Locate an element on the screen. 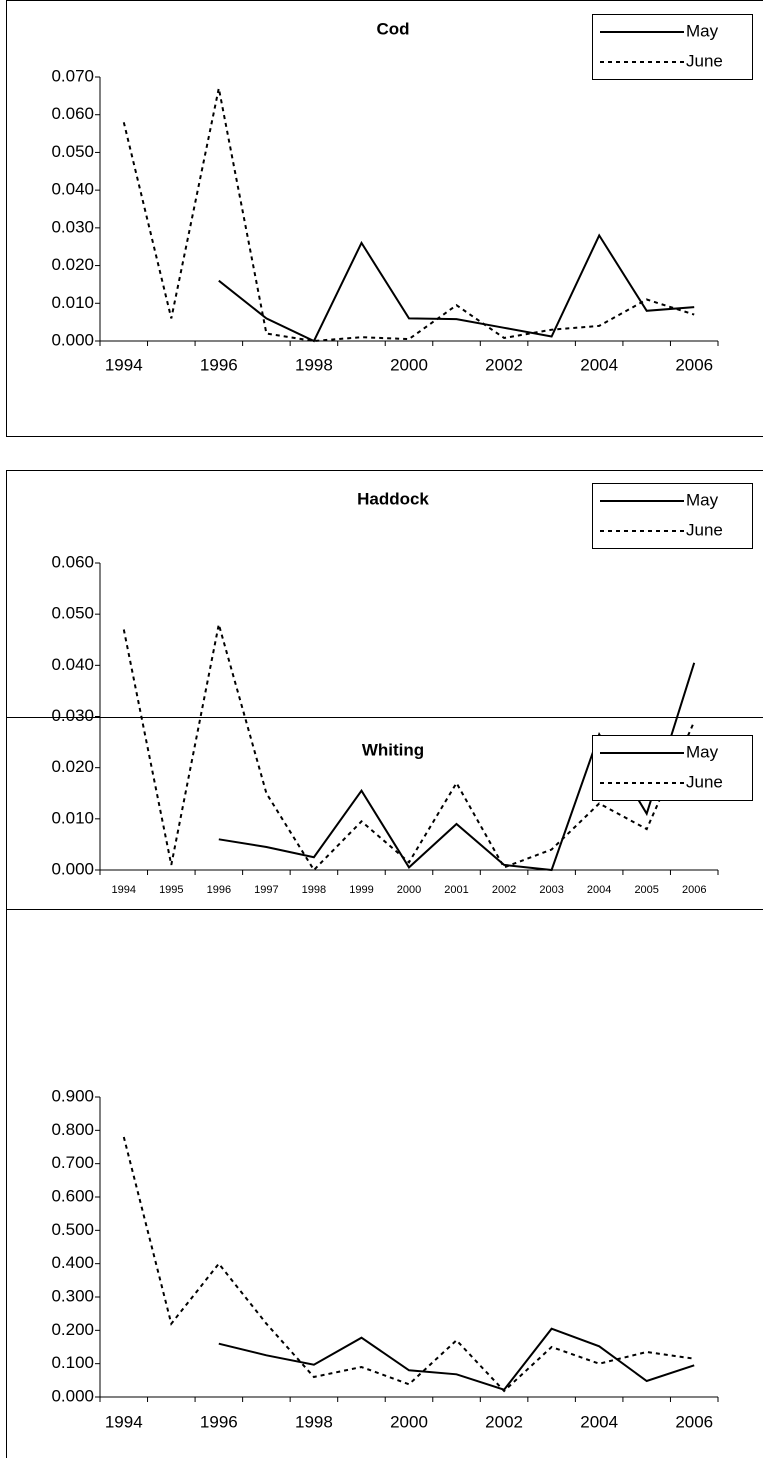 This screenshot has width=763, height=1458. y-tick-label: 0.300 is located at coordinates (72, 1295).